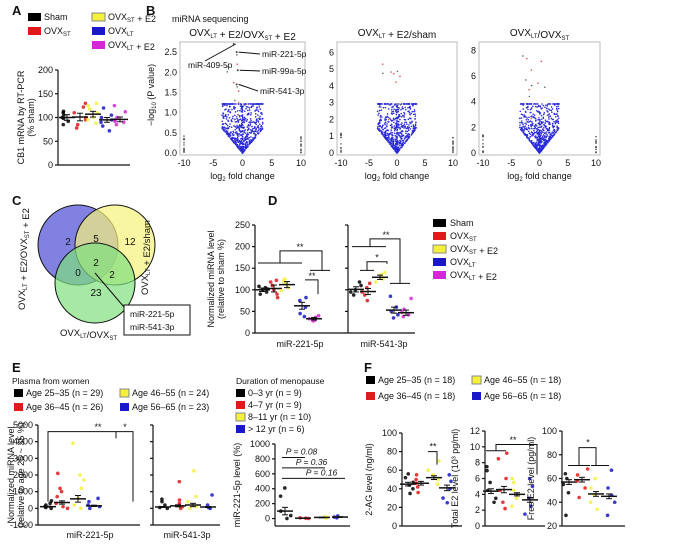 Image resolution: width=700 pixels, height=552 pixels. Describe the element at coordinates (210, 65) in the screenshot. I see `annotation-label: miR-409-5p` at that location.